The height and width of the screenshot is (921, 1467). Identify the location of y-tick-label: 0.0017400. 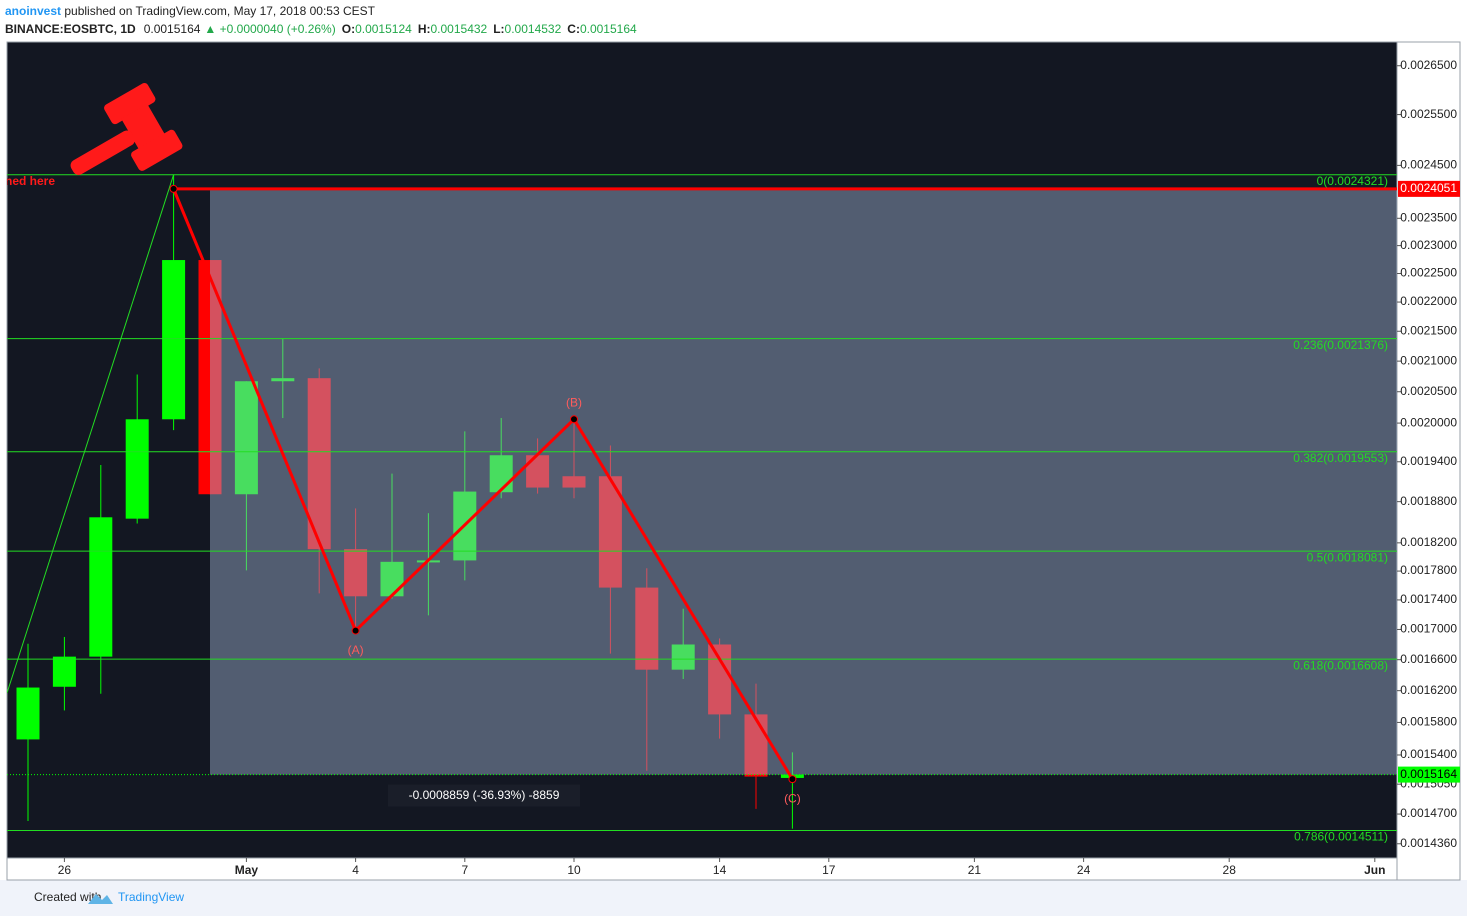
(1428, 599).